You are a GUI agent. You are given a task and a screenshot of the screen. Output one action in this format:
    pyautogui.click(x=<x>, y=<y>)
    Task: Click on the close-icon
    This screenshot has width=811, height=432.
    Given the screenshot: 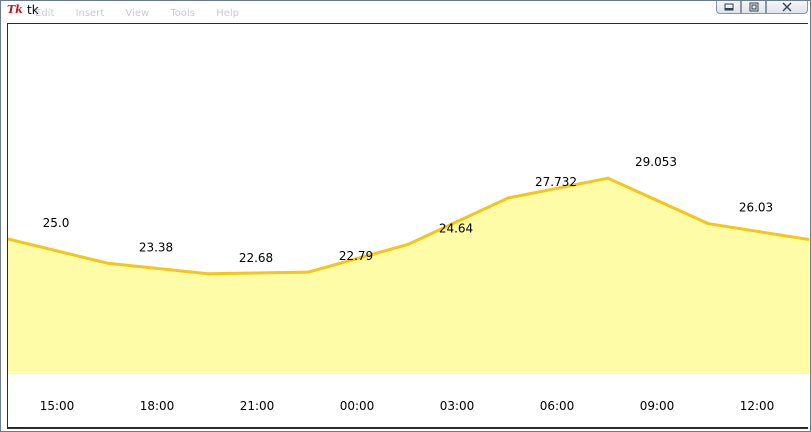 What is the action you would take?
    pyautogui.click(x=787, y=7)
    